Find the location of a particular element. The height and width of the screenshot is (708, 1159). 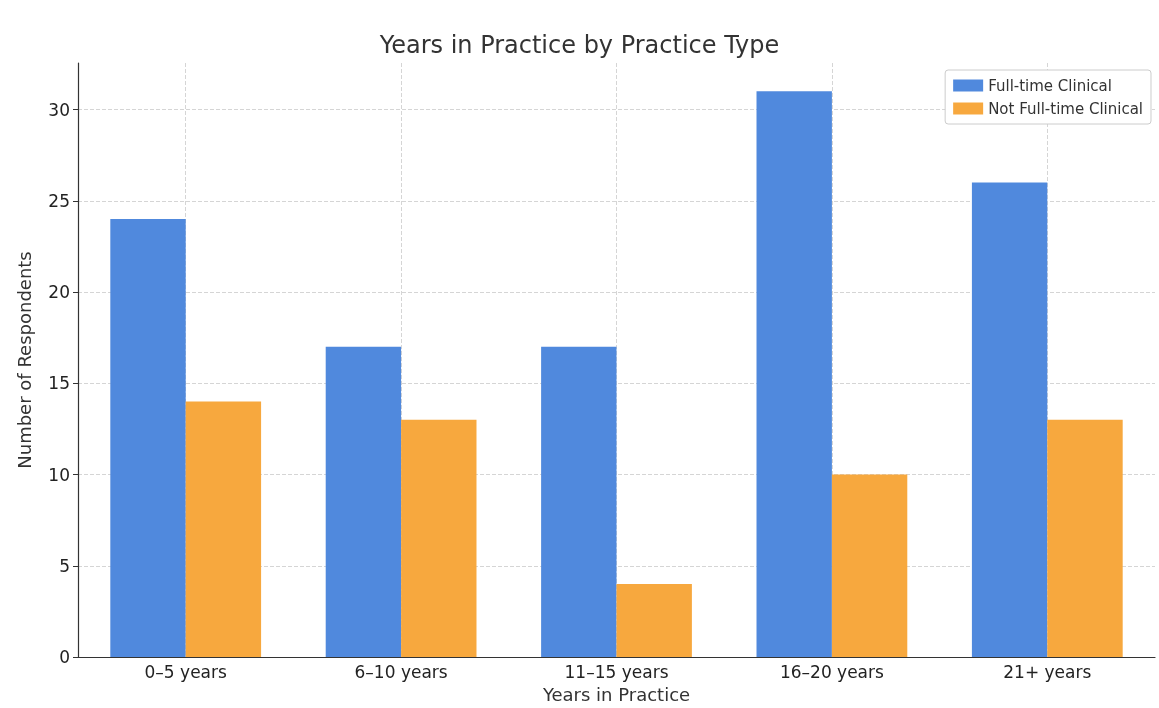

x-tick-label: 6–10 years is located at coordinates (401, 671).